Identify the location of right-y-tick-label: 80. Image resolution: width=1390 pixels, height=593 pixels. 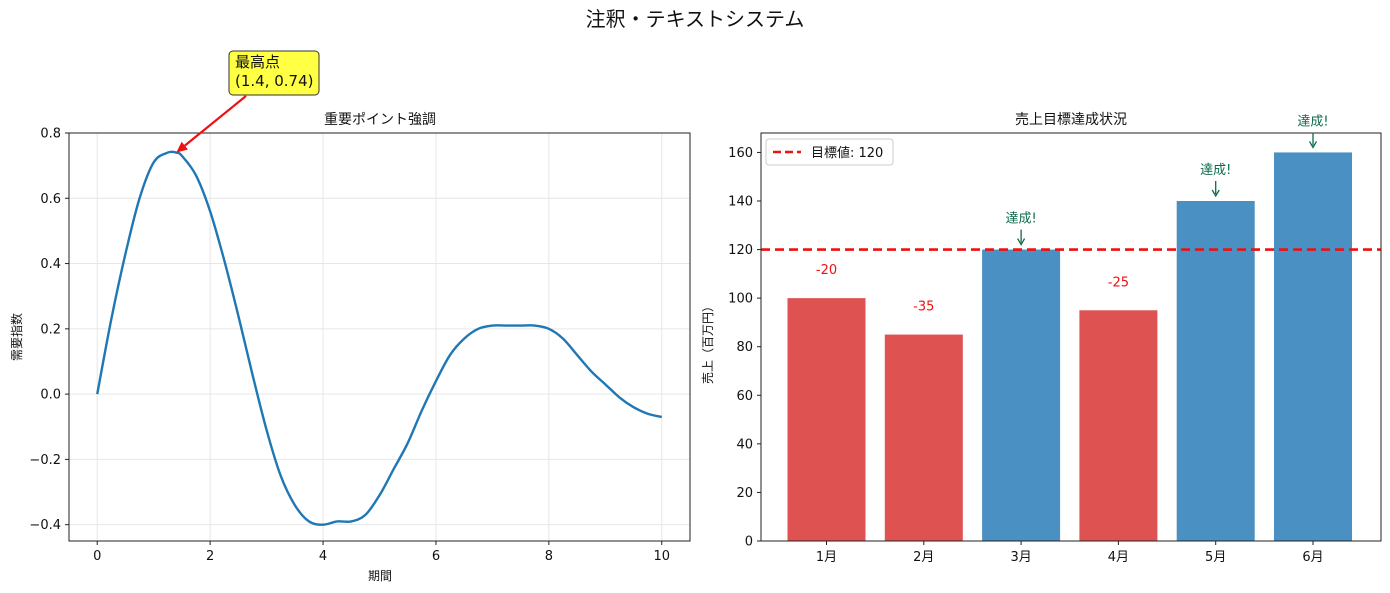
(744, 347).